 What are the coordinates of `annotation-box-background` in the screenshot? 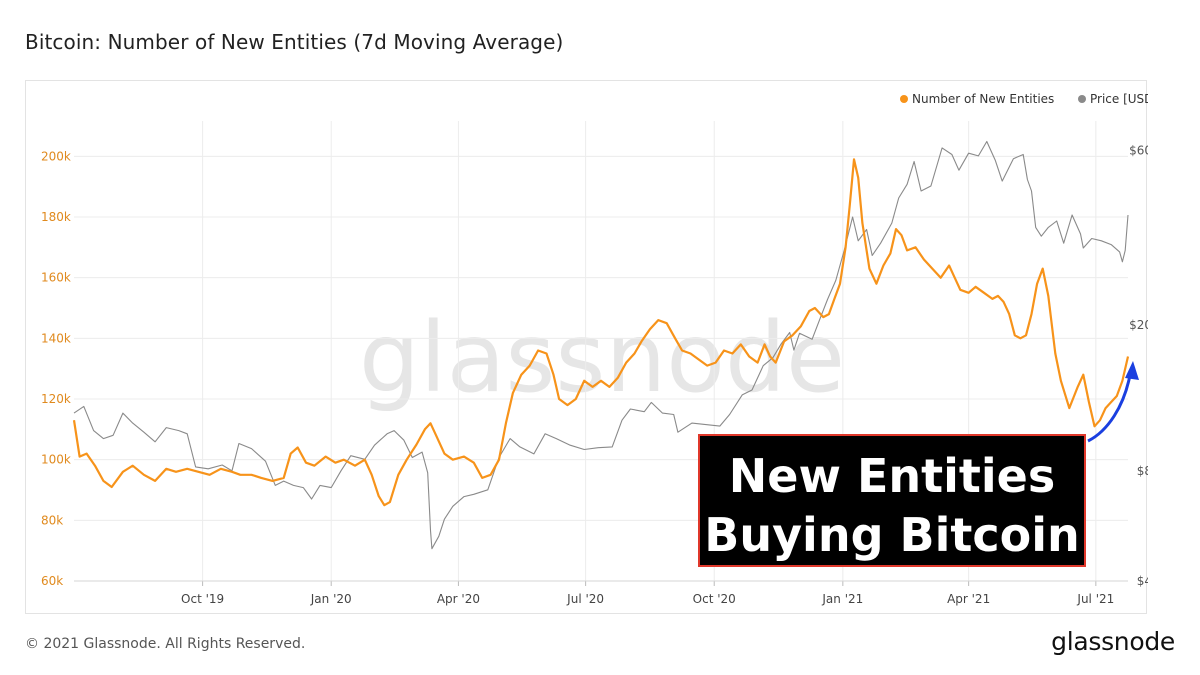 It's located at (892, 500).